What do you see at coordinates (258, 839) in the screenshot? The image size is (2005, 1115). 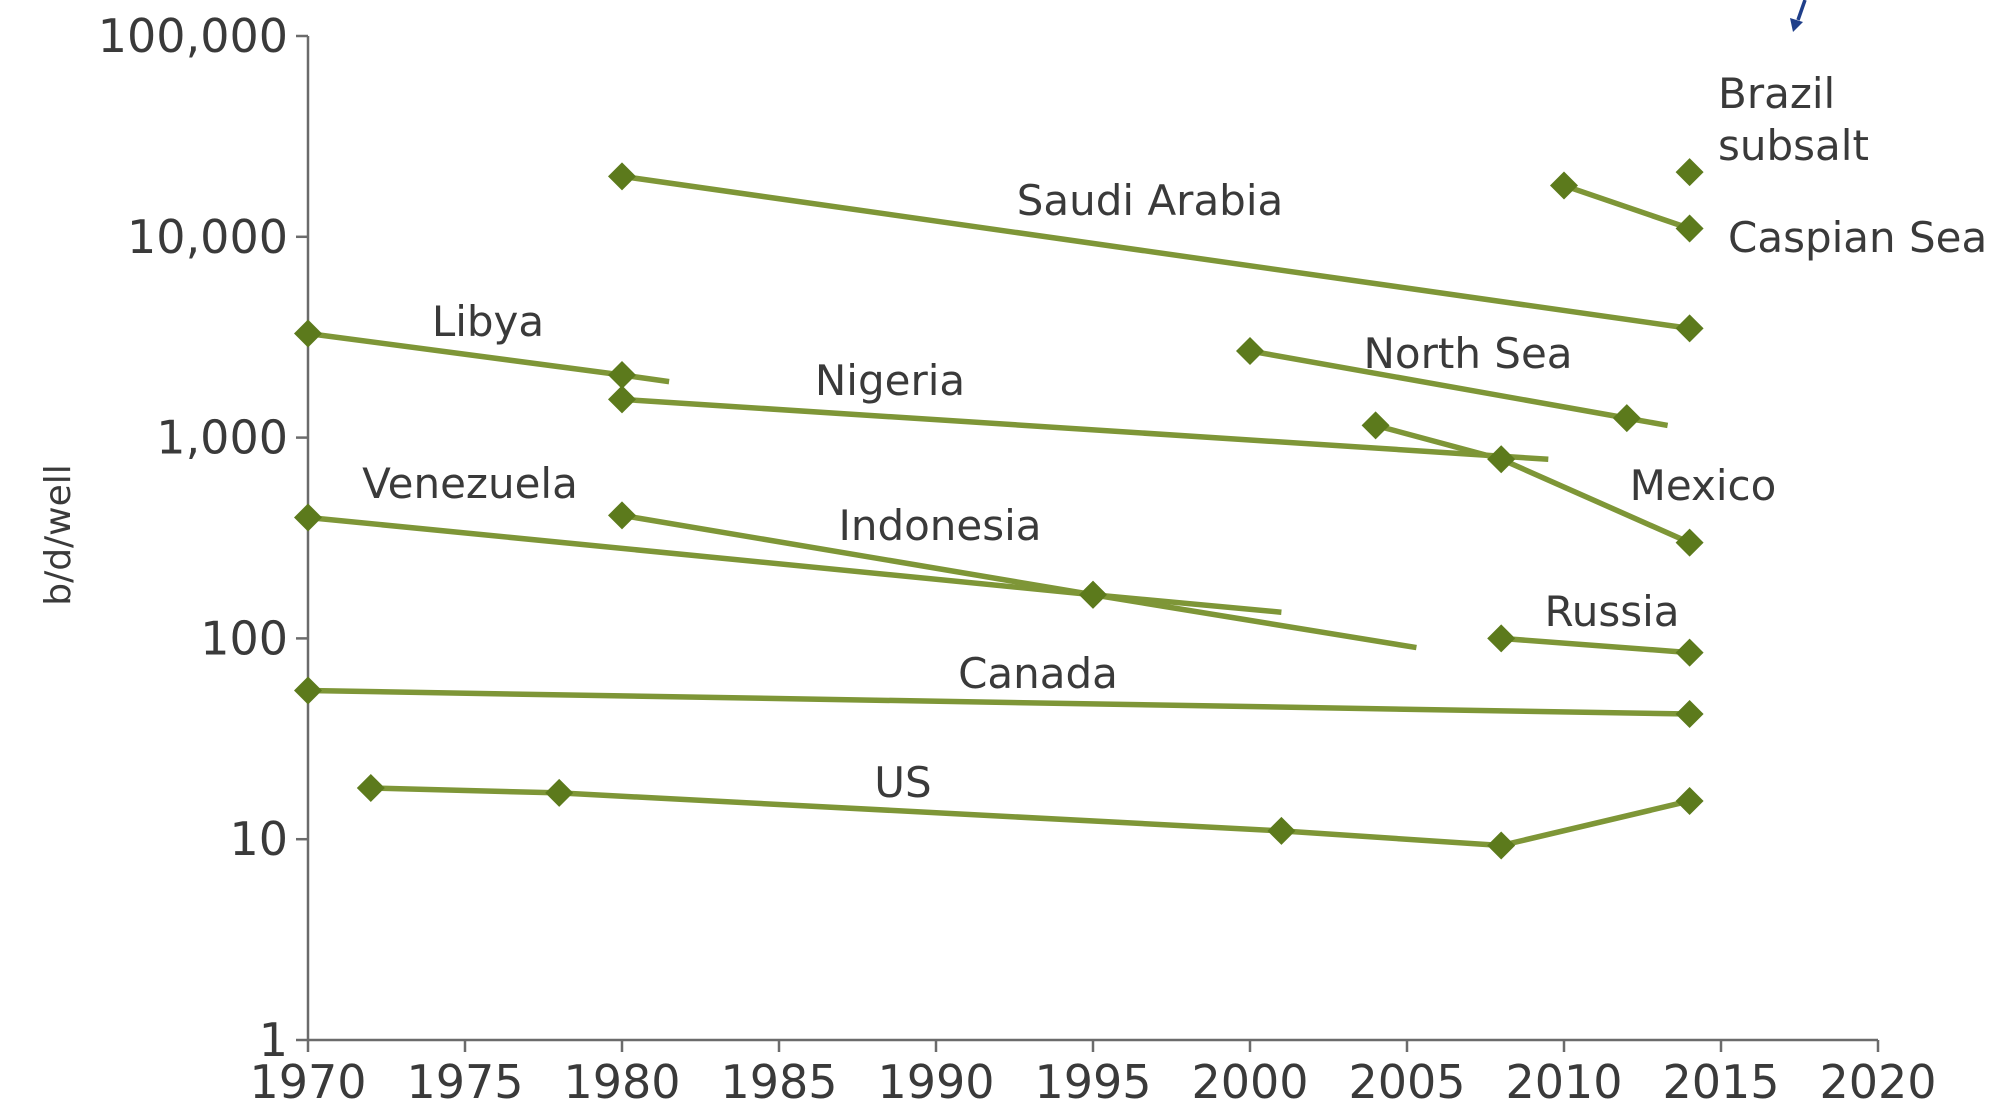 I see `y-tick-label: 10` at bounding box center [258, 839].